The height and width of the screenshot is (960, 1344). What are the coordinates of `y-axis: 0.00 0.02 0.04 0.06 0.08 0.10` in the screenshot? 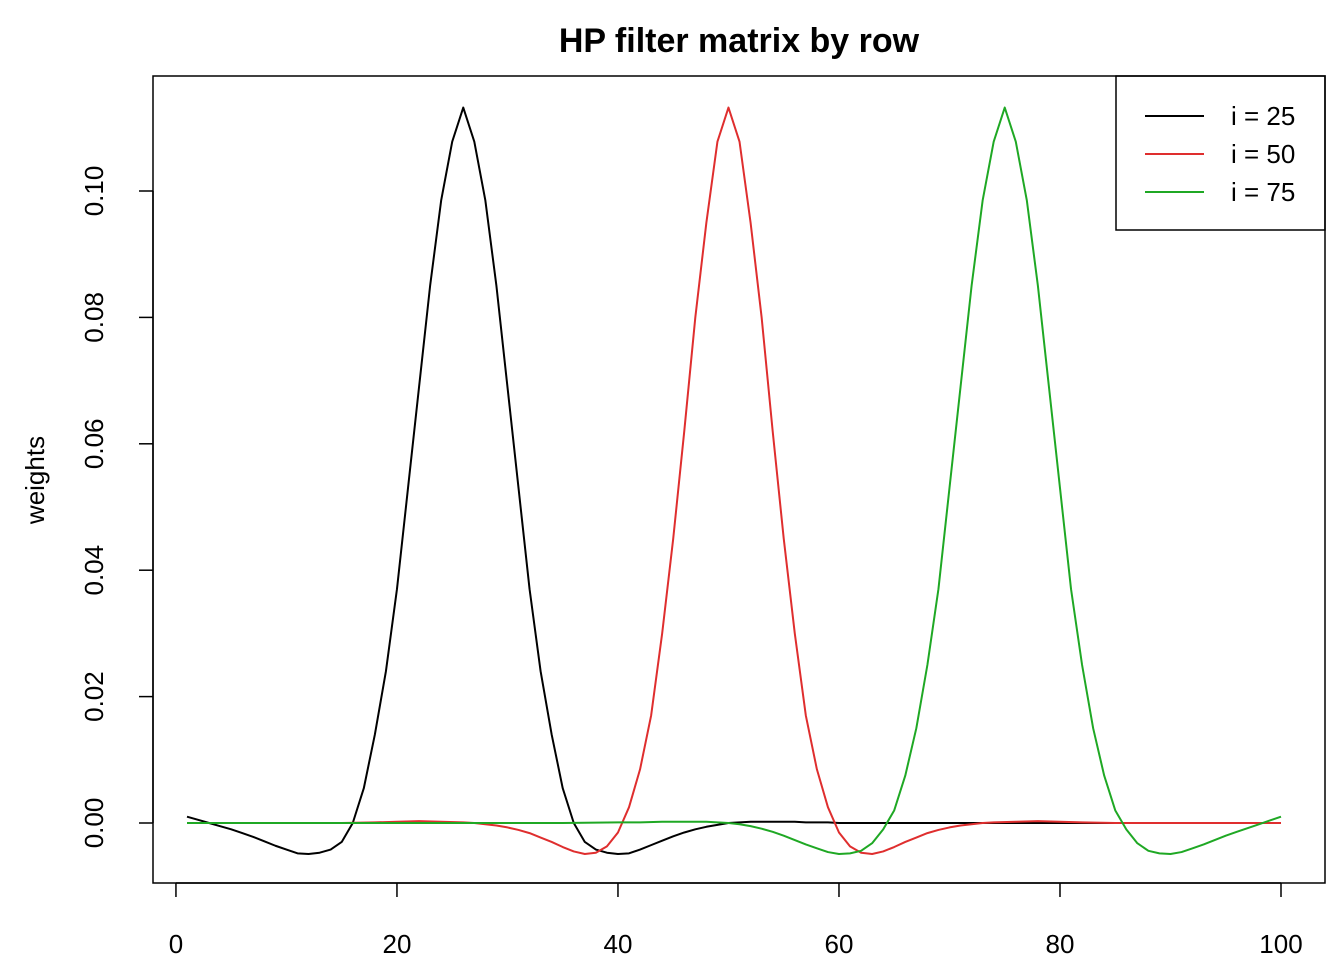 It's located at (116, 507).